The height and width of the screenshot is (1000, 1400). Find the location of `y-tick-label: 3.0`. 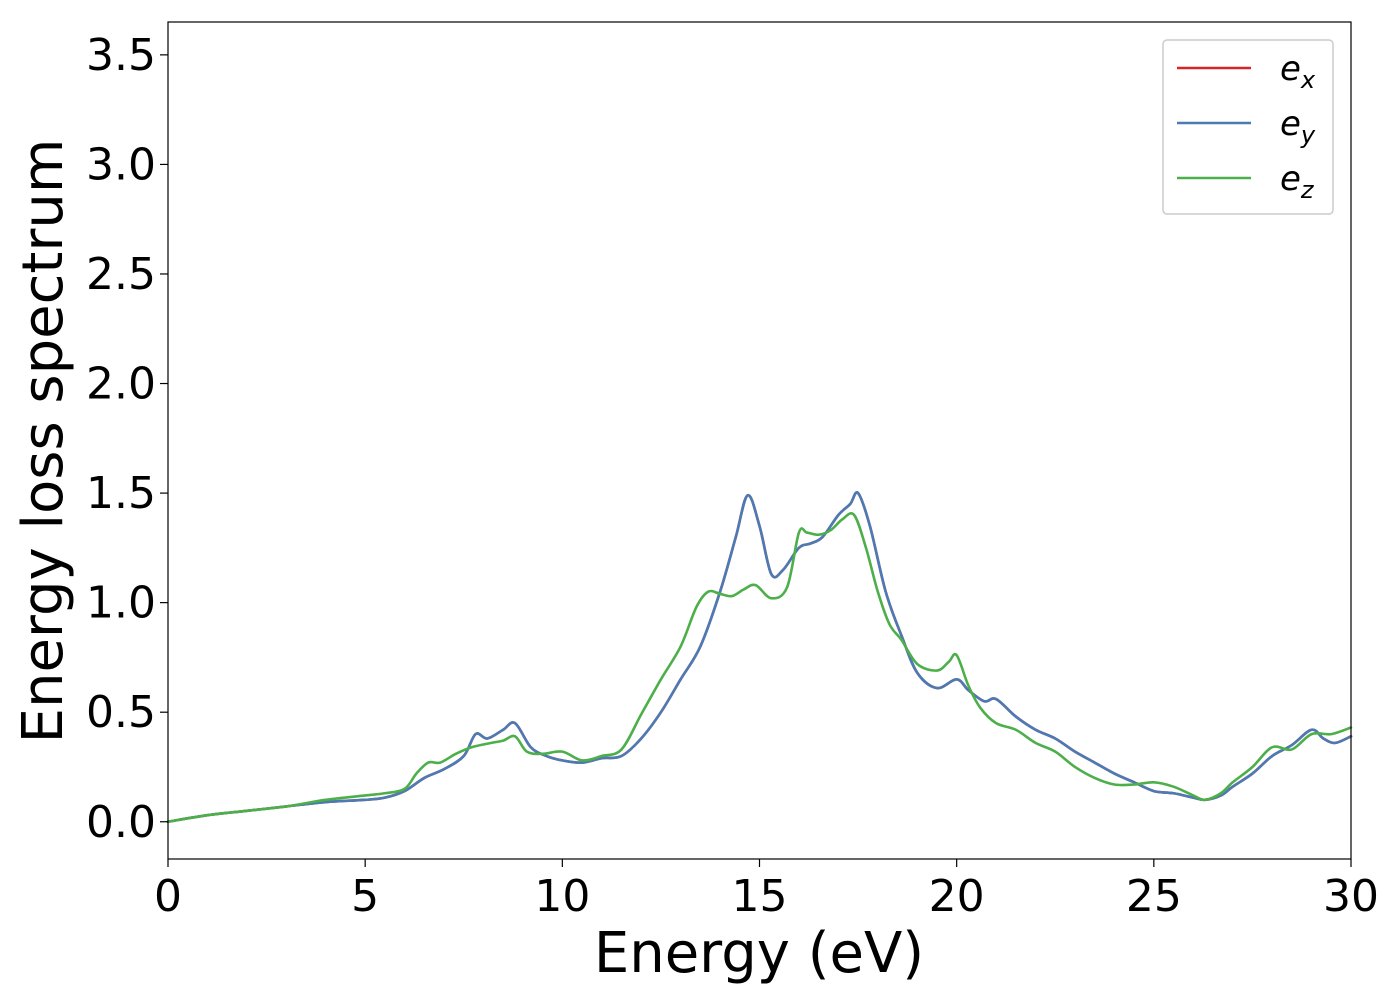

y-tick-label: 3.0 is located at coordinates (121, 164).